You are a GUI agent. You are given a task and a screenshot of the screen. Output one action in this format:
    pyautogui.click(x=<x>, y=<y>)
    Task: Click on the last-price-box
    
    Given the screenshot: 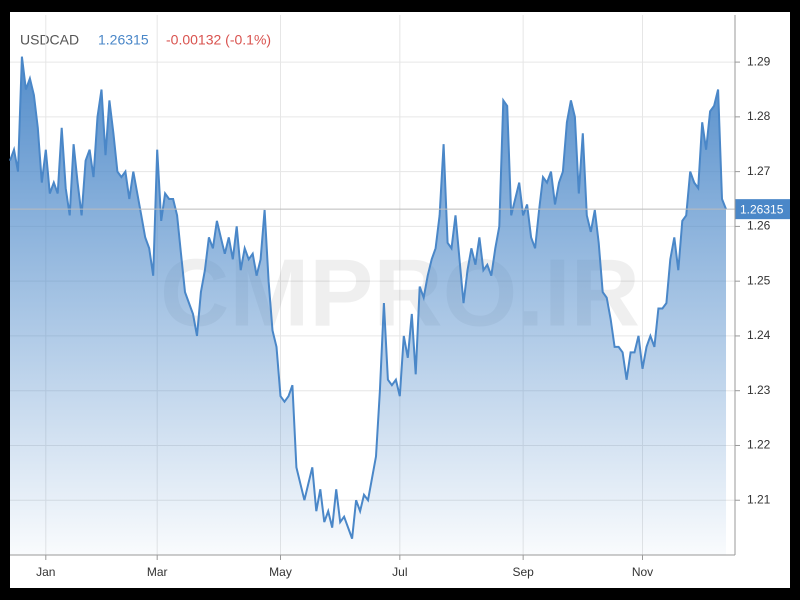 What is the action you would take?
    pyautogui.click(x=762, y=209)
    